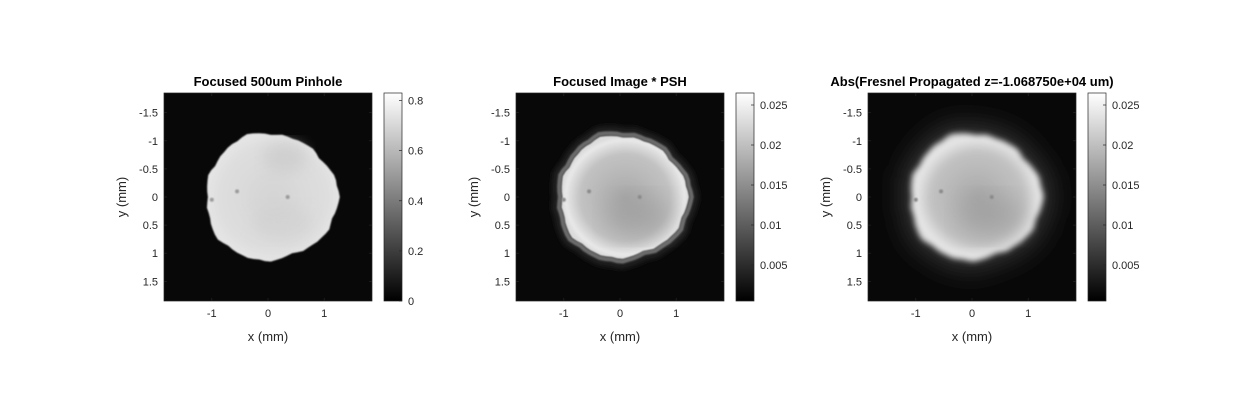 This screenshot has width=1254, height=410. I want to click on chart-title: Focused Image * PSH, so click(620, 81).